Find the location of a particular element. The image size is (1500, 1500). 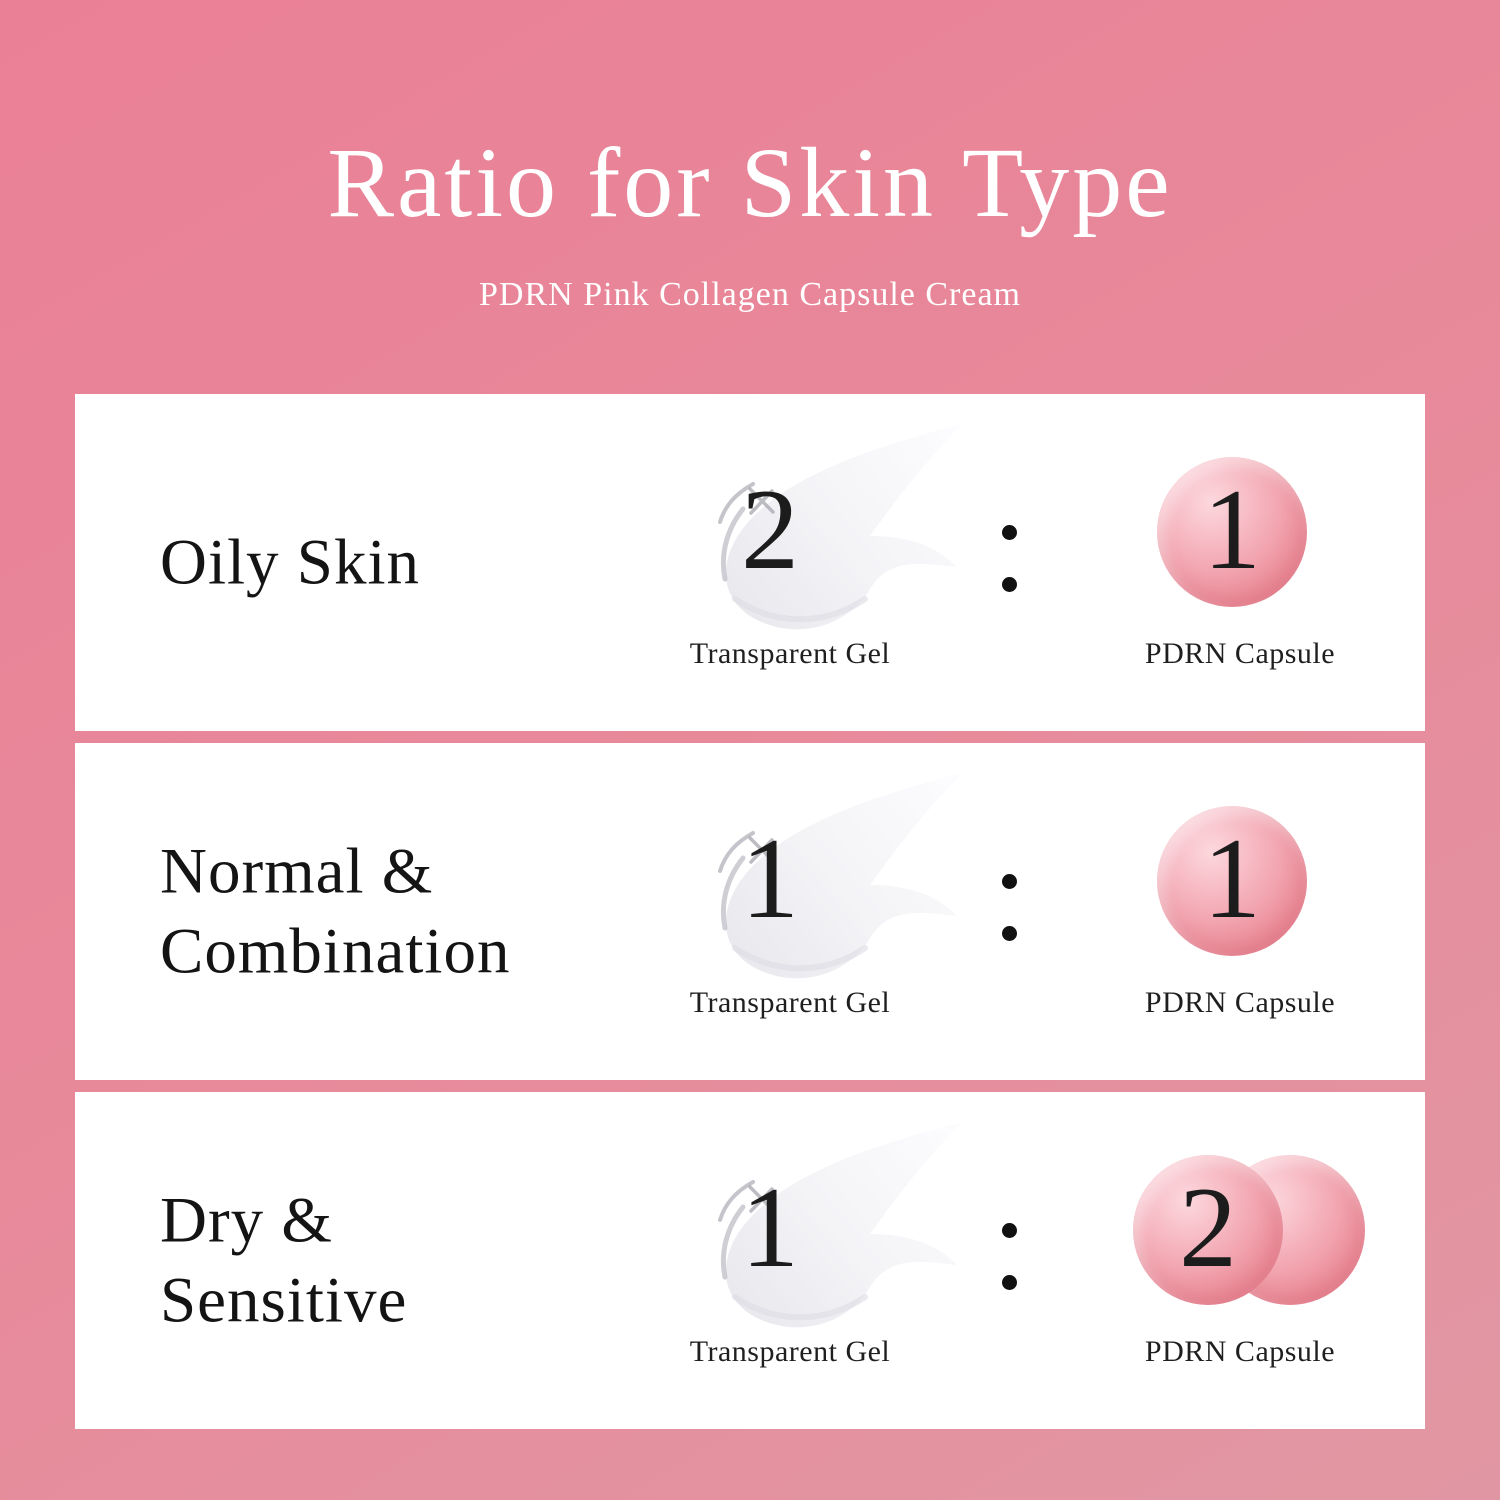

capsule-amount: 2 is located at coordinates (1208, 1228).